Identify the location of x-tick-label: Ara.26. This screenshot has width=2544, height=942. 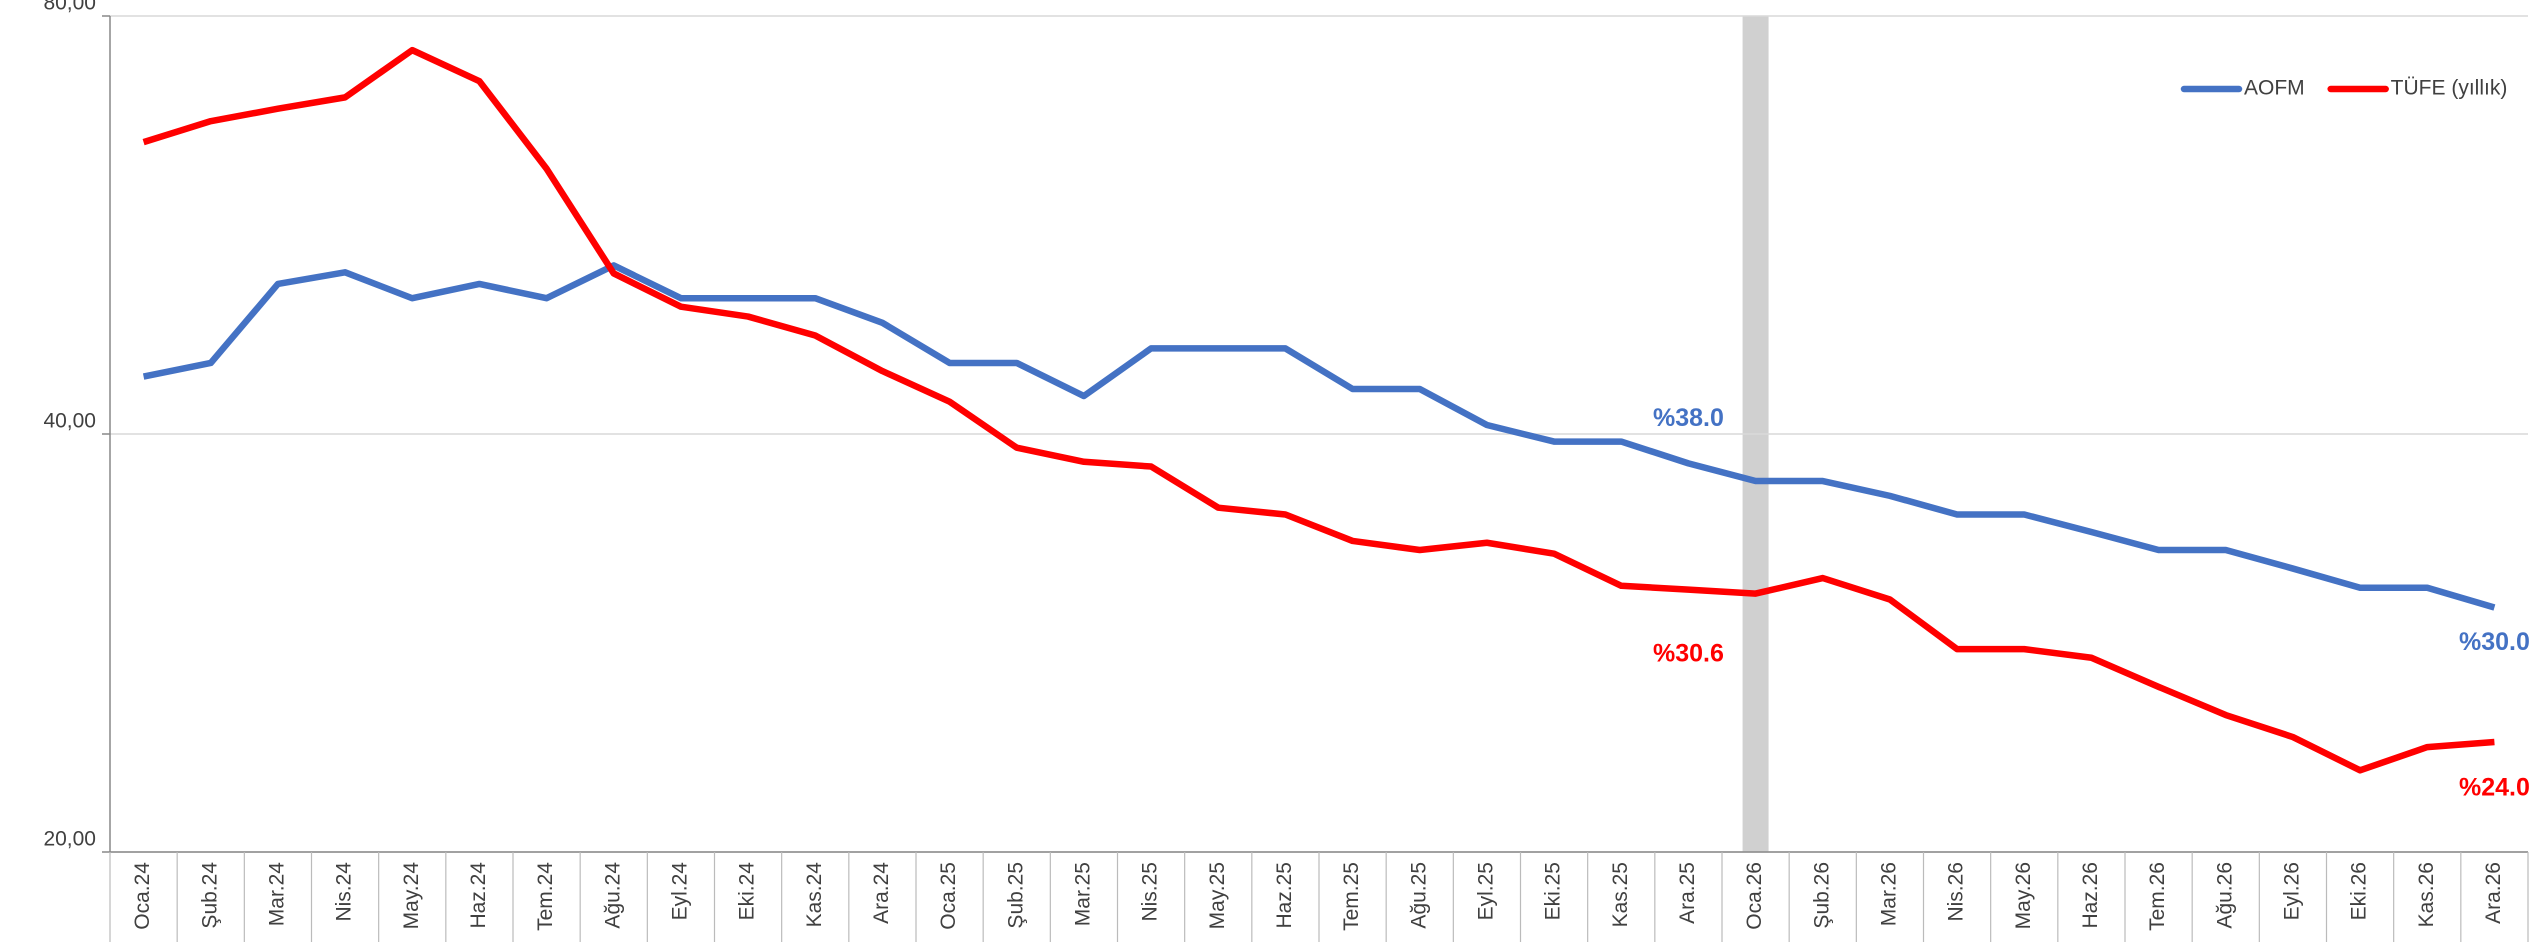
(2493, 893).